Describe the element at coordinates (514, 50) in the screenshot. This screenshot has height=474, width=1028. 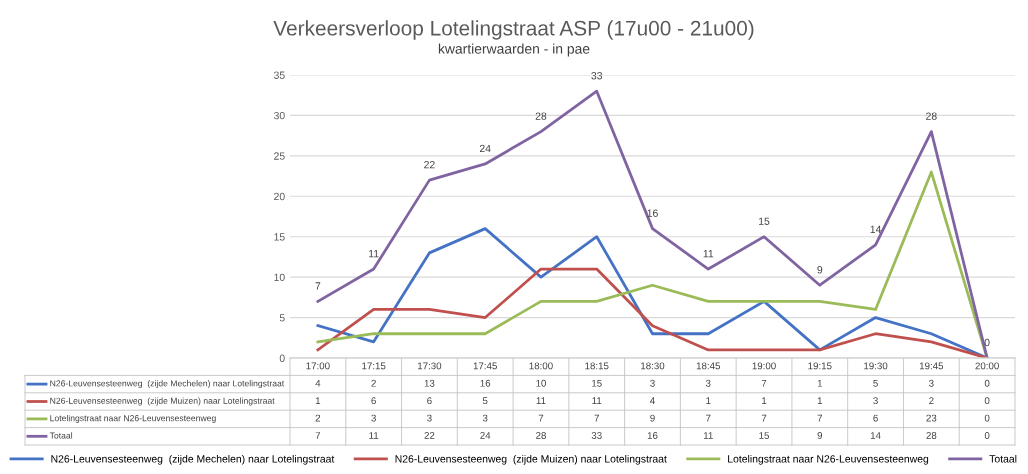
I see `chart-subtitle: kwartierwaarden - in pae` at that location.